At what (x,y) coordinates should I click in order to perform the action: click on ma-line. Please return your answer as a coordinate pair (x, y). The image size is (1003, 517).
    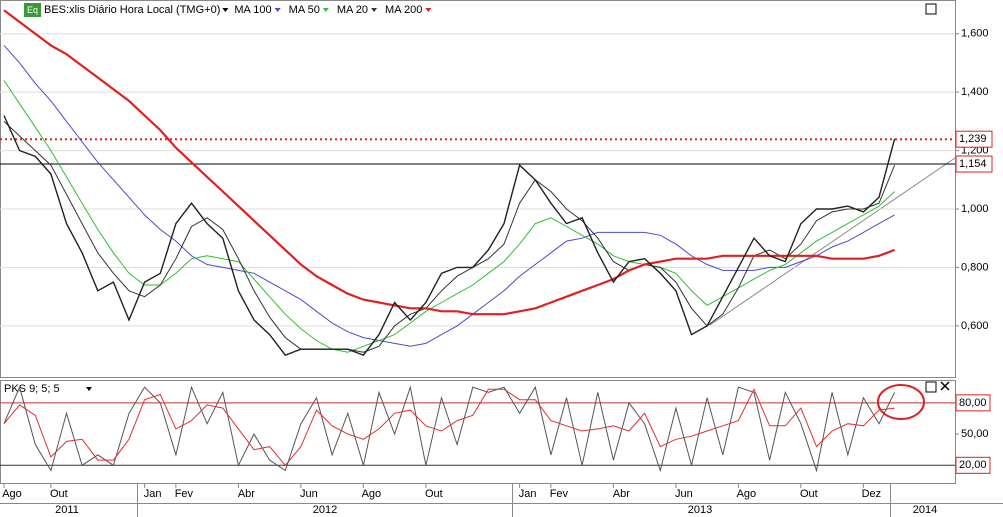
    Looking at the image, I should click on (449, 427).